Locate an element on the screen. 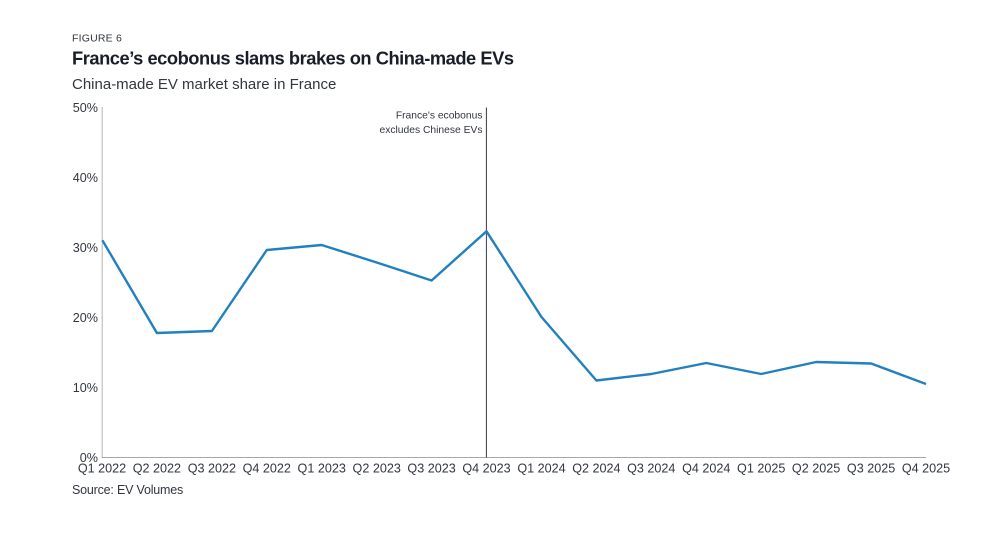  svg-text: Q3 2023 is located at coordinates (431, 468).